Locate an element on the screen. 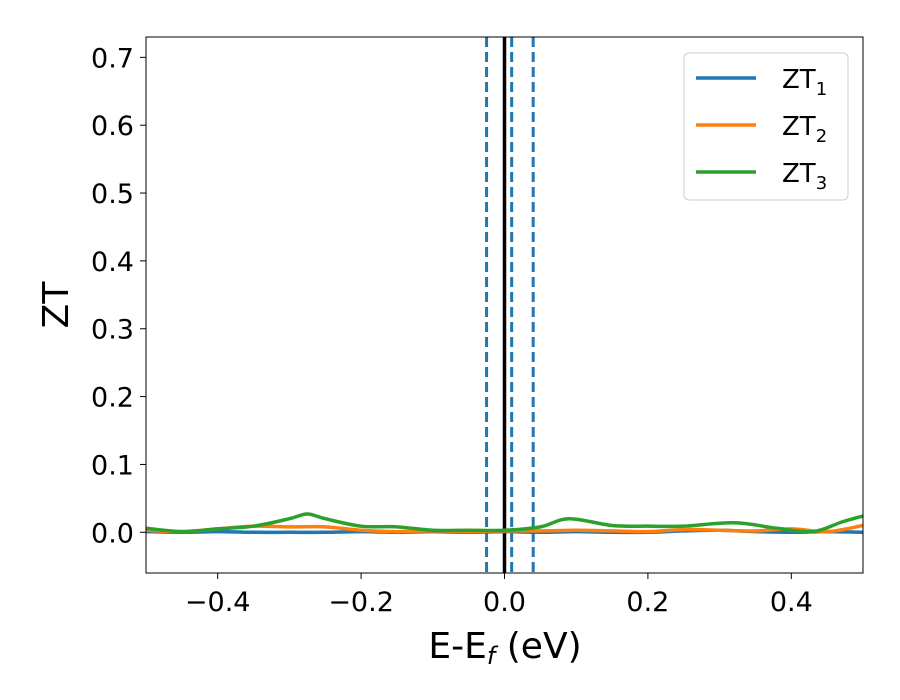  legend-frame is located at coordinates (766, 126).